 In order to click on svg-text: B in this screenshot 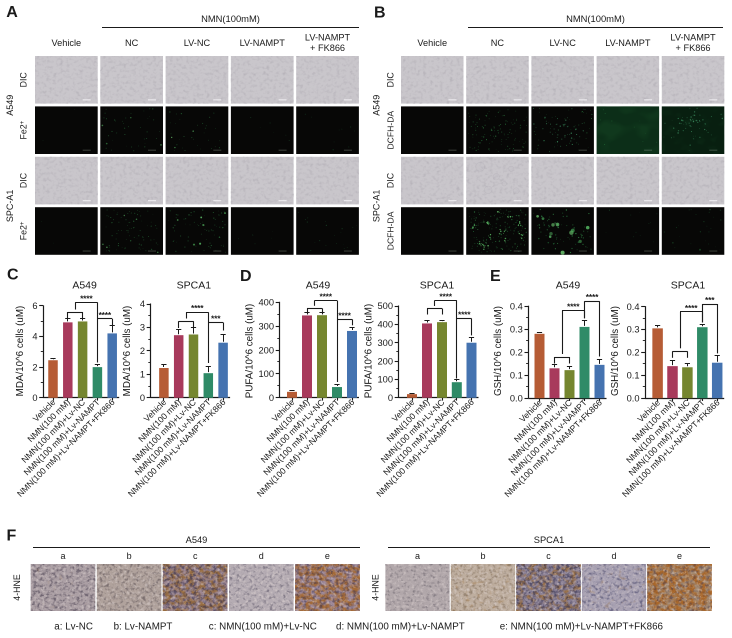, I will do `click(380, 13)`.